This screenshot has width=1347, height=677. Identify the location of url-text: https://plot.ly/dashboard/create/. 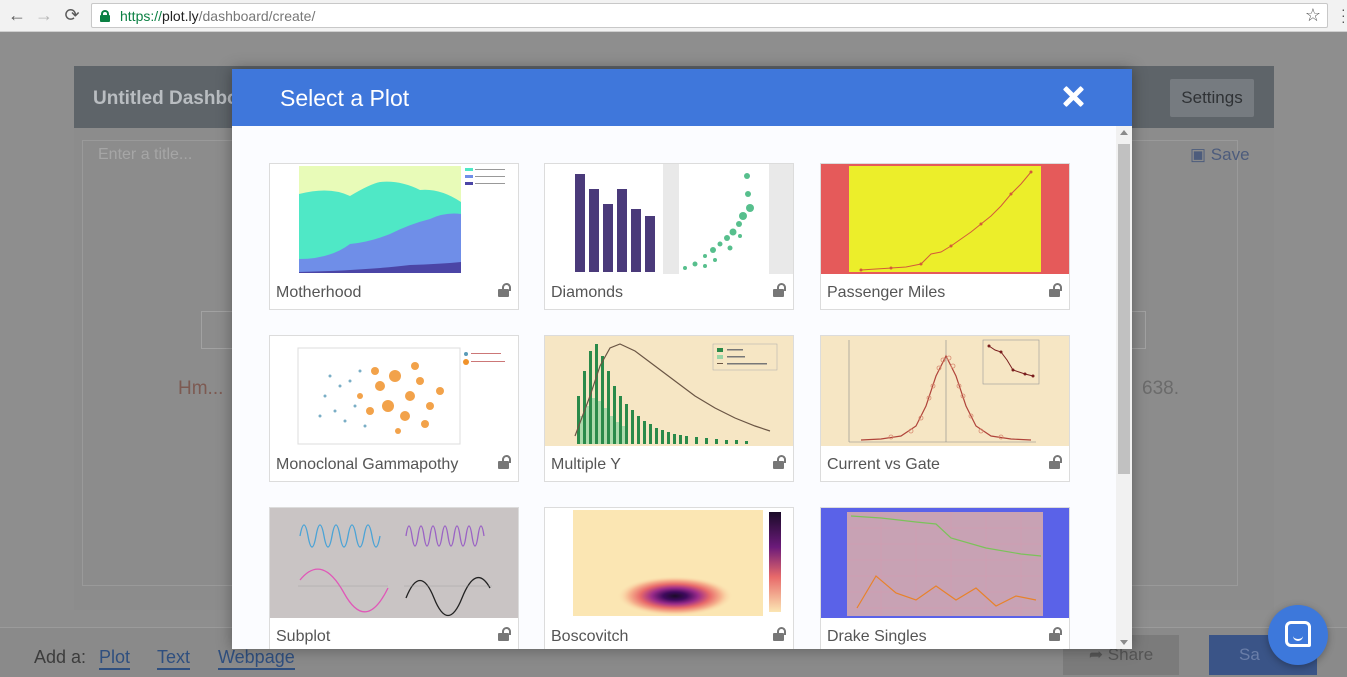
(217, 16).